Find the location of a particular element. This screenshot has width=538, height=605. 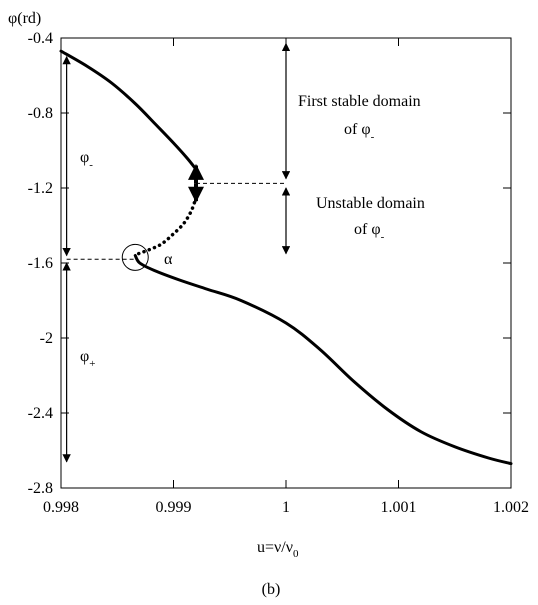

y-tick-label: -0.8 is located at coordinates (40, 113).